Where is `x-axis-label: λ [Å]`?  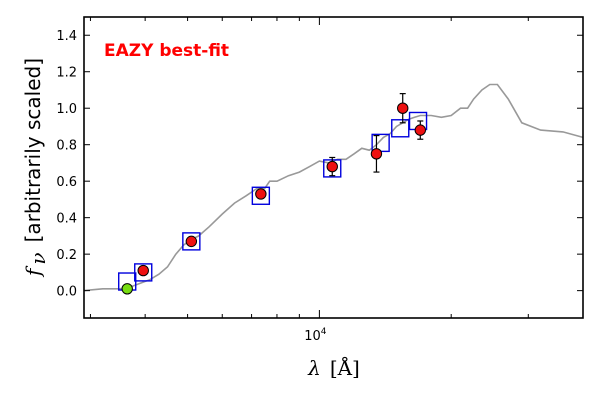
x-axis-label: λ [Å] is located at coordinates (333, 367).